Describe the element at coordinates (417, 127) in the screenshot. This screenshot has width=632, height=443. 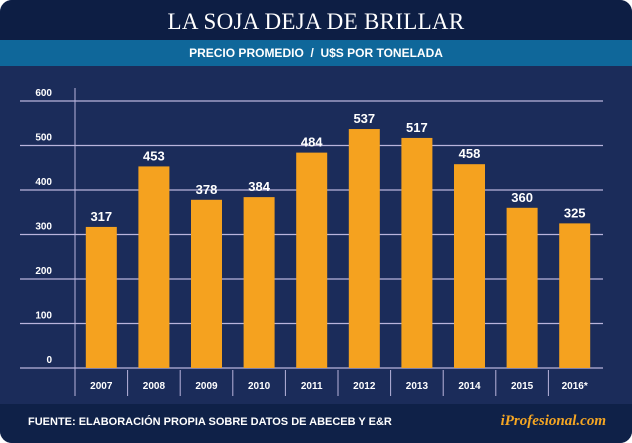
I see `data-label: 517` at that location.